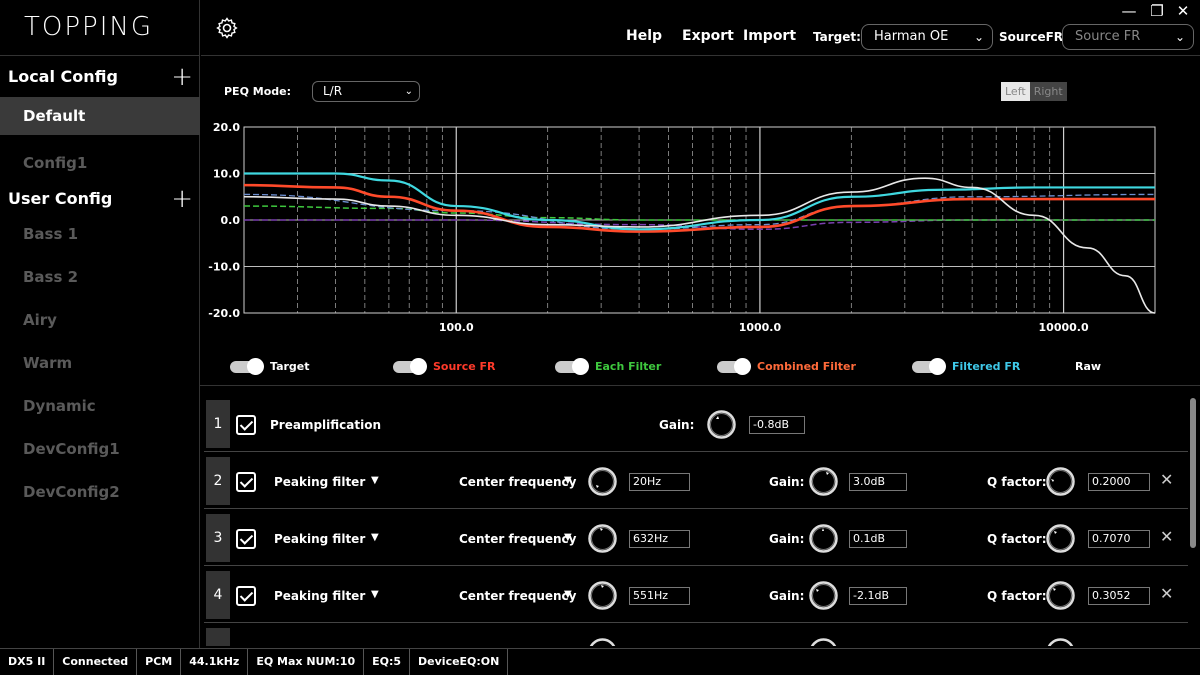  What do you see at coordinates (257, 91) in the screenshot?
I see `peq-mode-label: PEQ Mode:` at bounding box center [257, 91].